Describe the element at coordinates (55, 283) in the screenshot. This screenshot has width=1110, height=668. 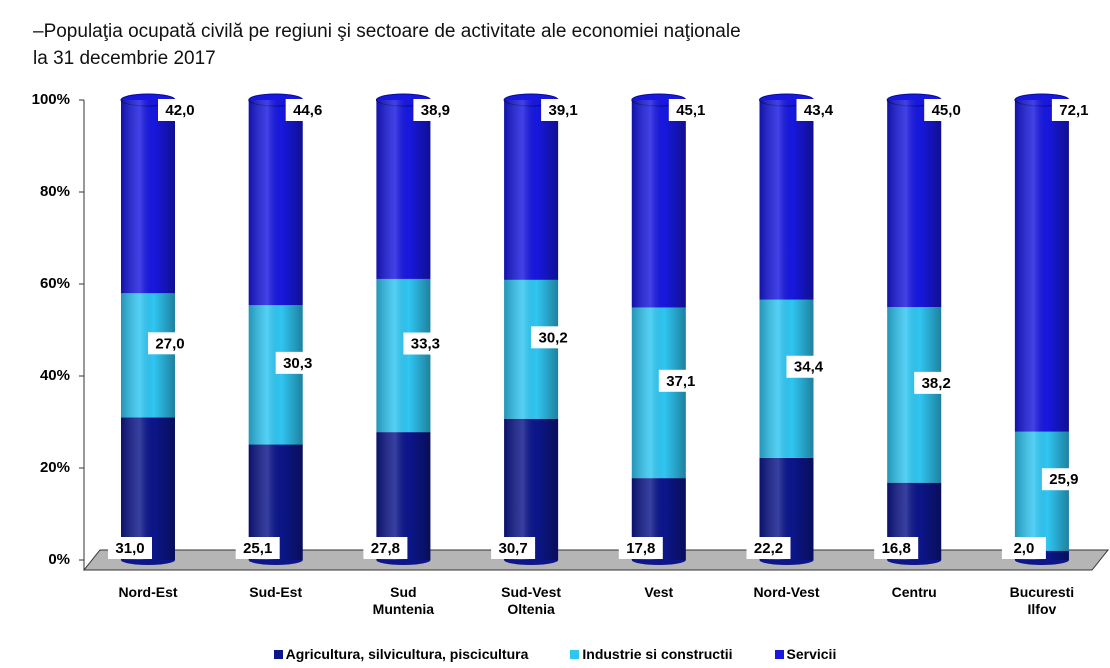
I see `y-tick-label: 60%` at that location.